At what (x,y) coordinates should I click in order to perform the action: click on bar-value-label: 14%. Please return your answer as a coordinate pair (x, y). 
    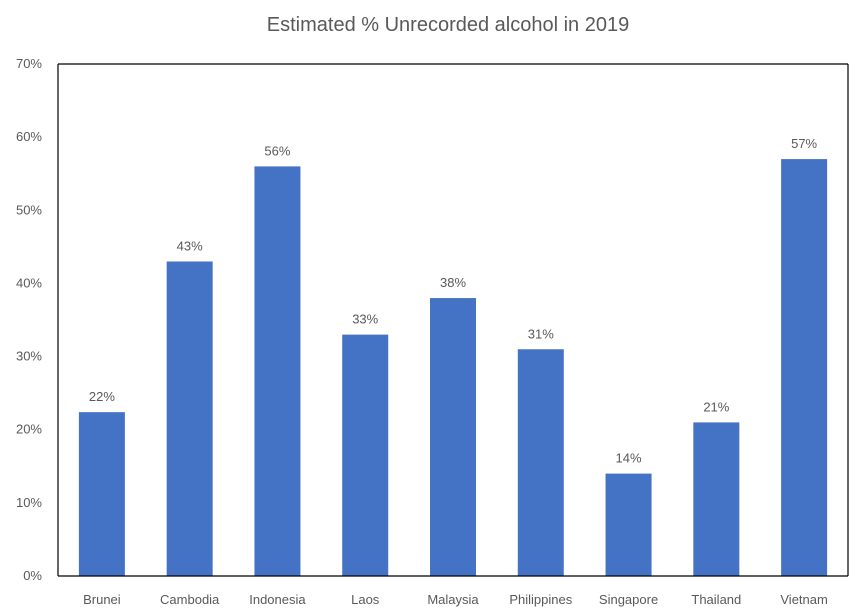
    Looking at the image, I should click on (629, 458).